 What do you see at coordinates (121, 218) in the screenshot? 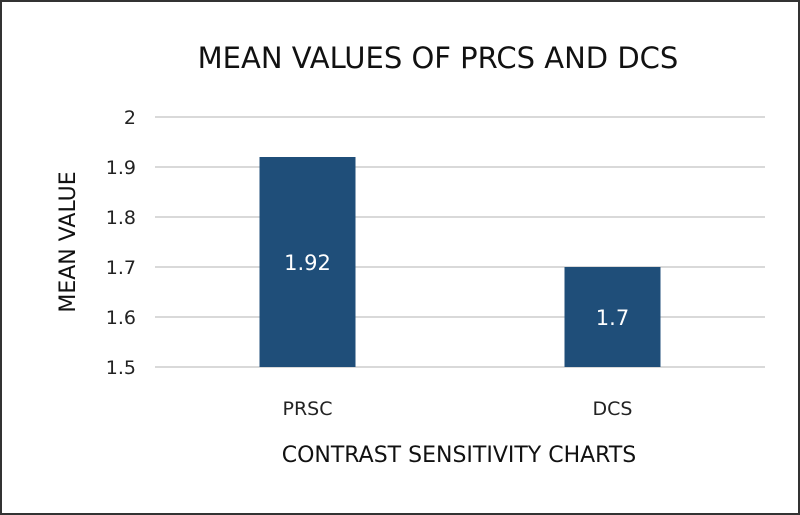
I see `y-tick-label: 1.8` at bounding box center [121, 218].